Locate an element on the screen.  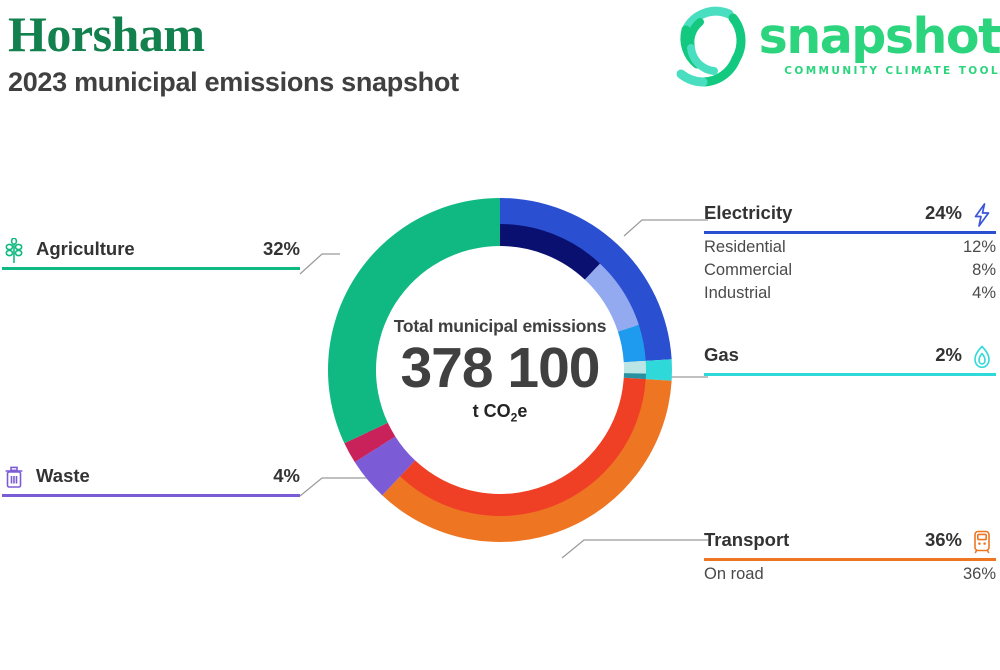
subitem-row: Industrial 4% is located at coordinates (850, 291).